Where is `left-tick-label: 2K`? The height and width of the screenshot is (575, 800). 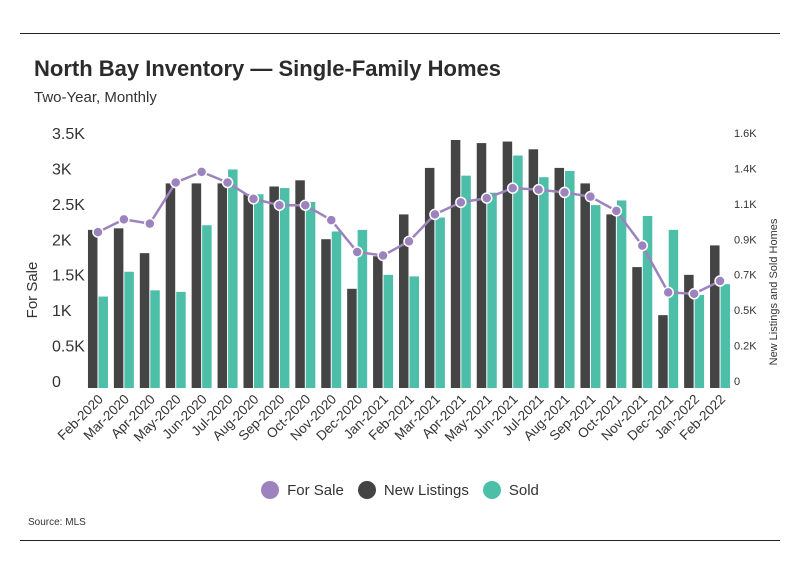 left-tick-label: 2K is located at coordinates (62, 240).